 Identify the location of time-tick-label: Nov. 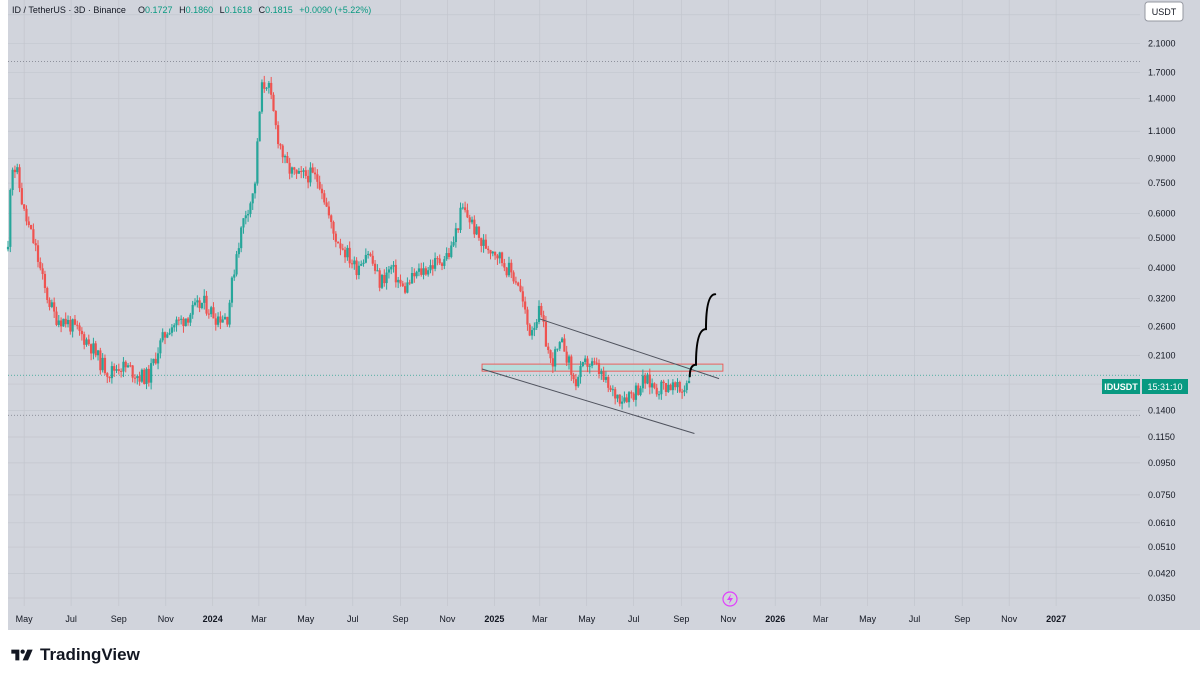
(166, 619).